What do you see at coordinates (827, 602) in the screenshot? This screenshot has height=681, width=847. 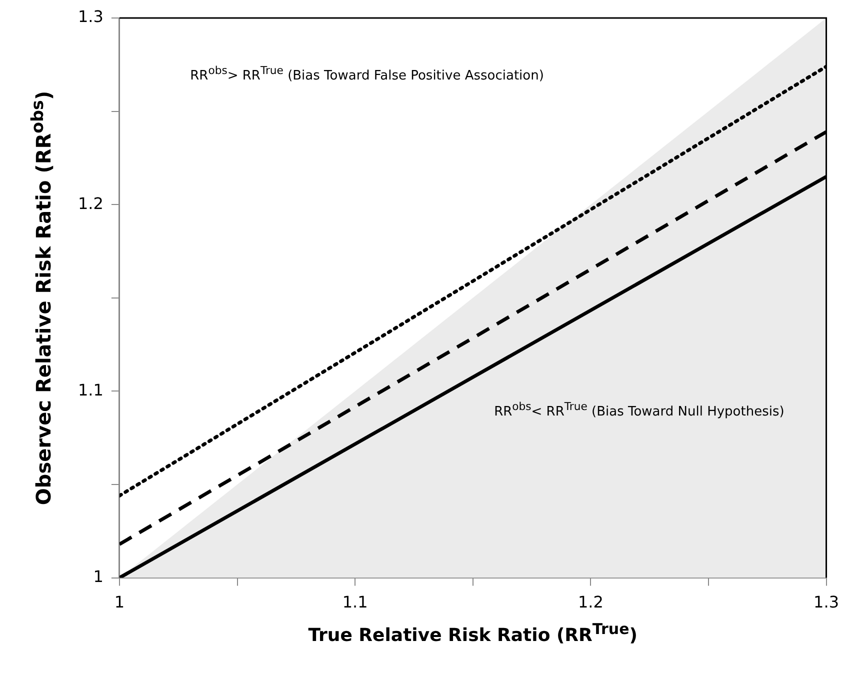 I see `x-tick-label: 1.3` at bounding box center [827, 602].